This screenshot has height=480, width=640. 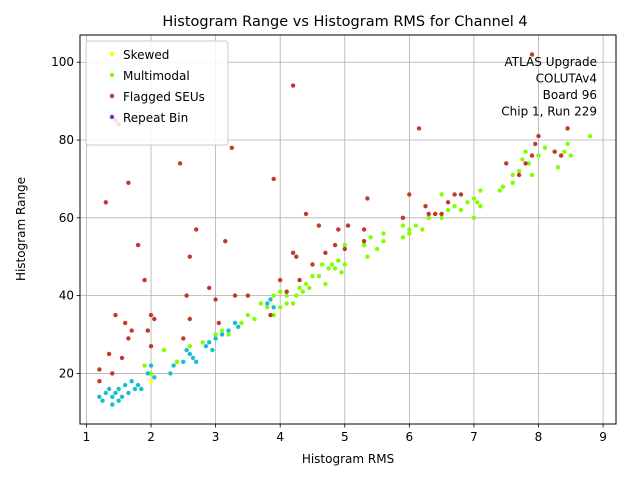 I want to click on annotation-line: ATLAS Upgrade, so click(x=550, y=62).